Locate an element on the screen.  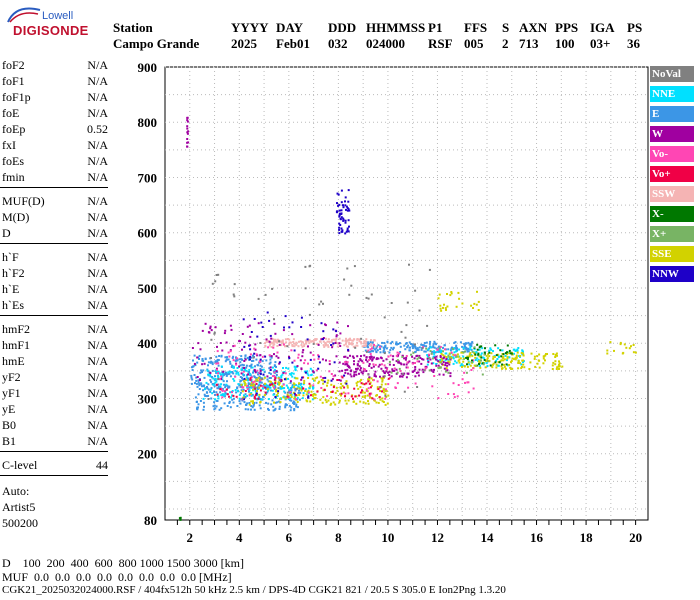
legend-item-noval: NoVal is located at coordinates (672, 74).